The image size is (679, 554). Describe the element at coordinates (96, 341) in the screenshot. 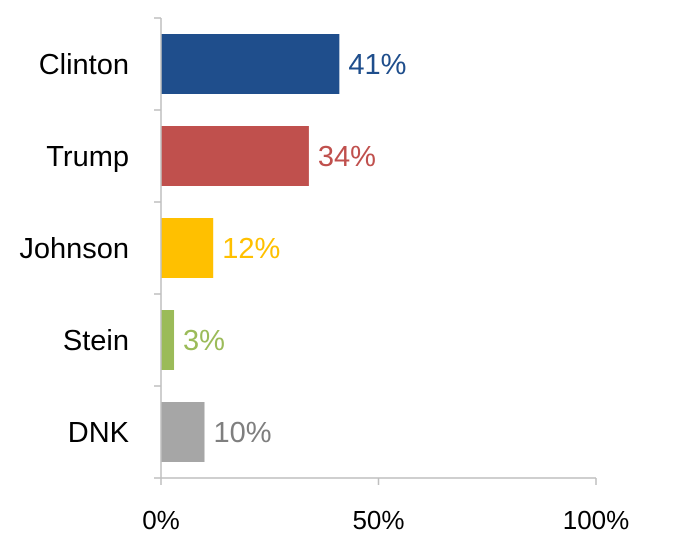

I see `category-label-stein: Stein` at that location.